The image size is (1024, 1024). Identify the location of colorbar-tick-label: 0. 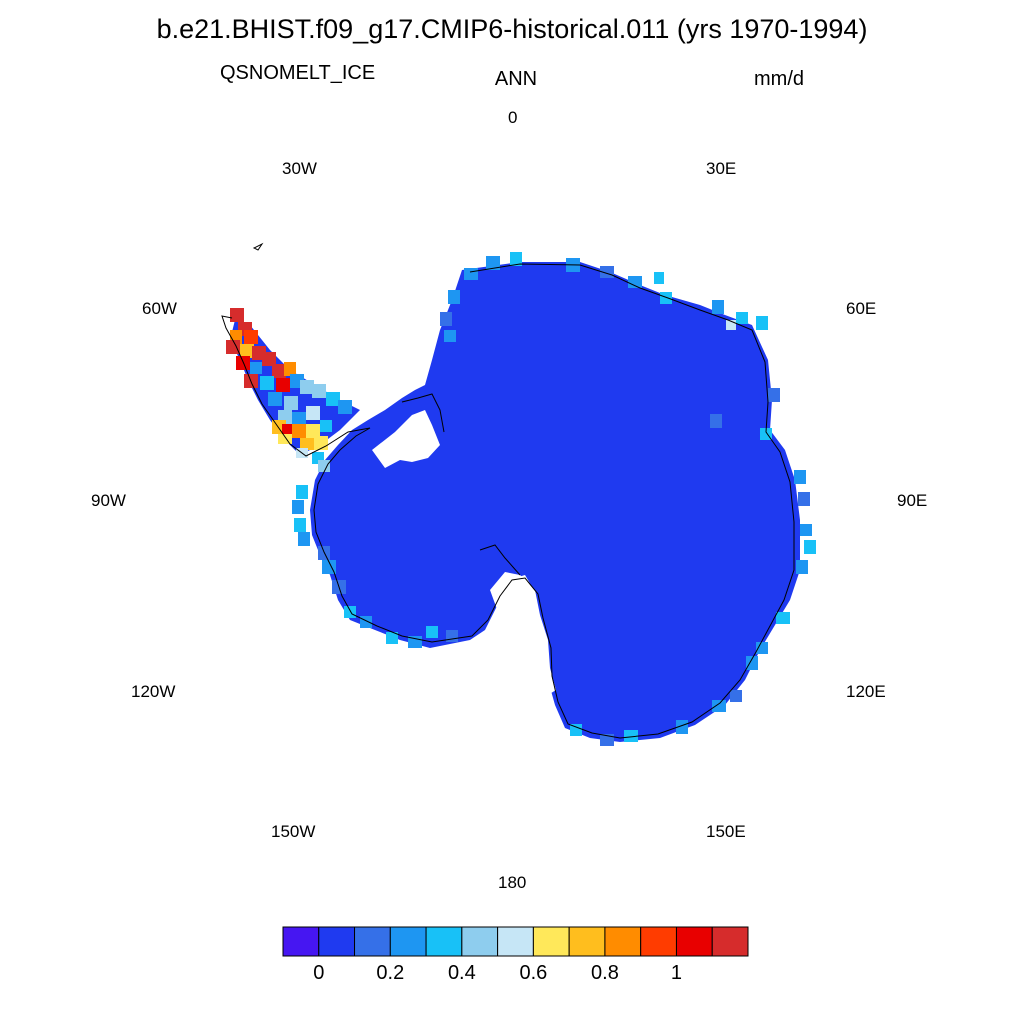
(319, 973).